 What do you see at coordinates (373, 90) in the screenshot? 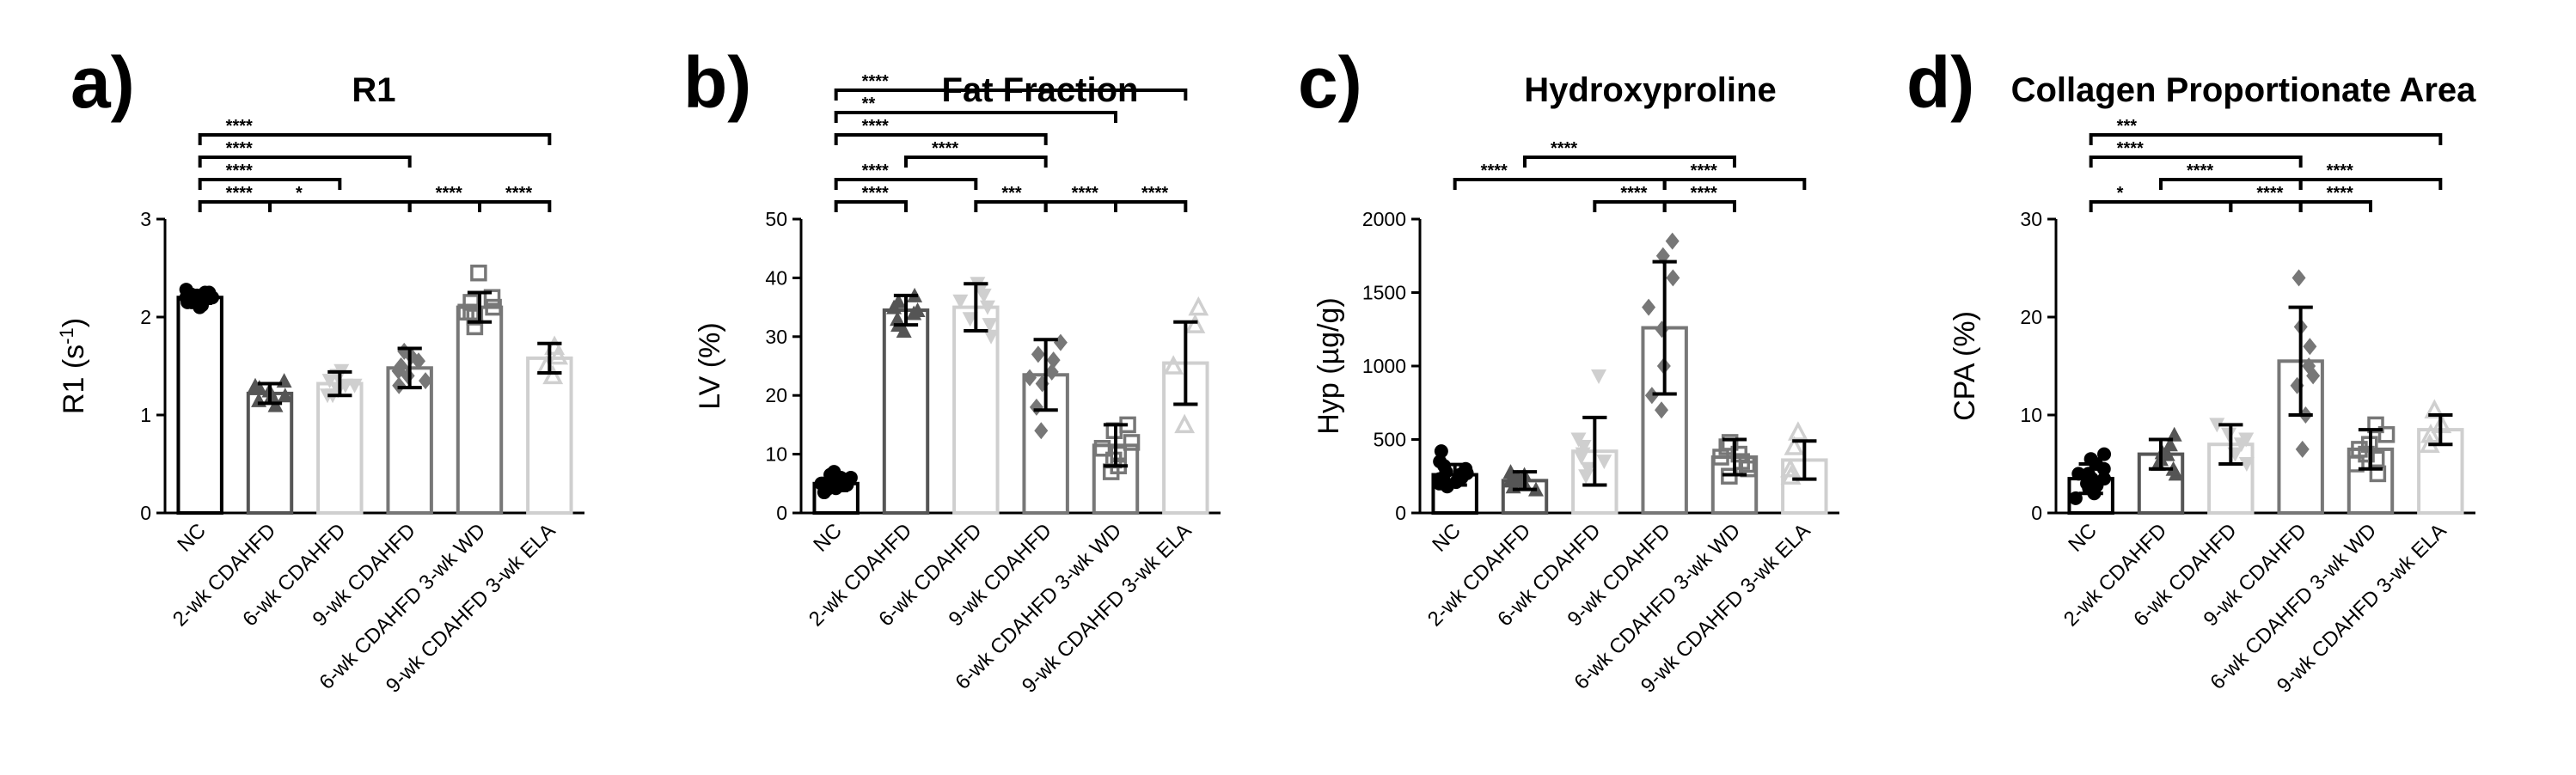
I see `chart-title: R1` at bounding box center [373, 90].